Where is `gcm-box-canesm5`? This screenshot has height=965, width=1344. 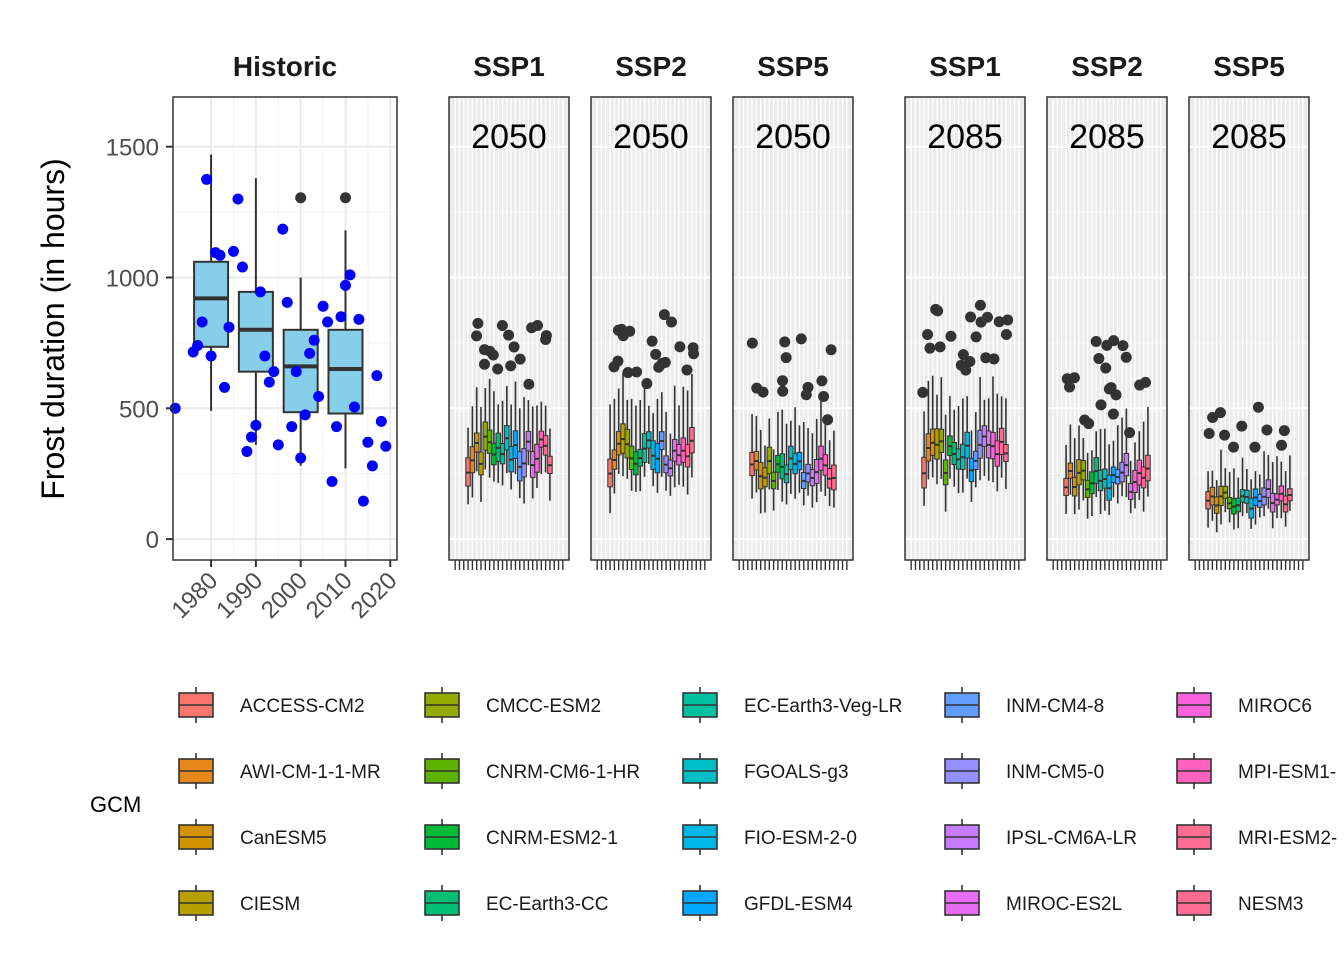 gcm-box-canesm5 is located at coordinates (477, 394).